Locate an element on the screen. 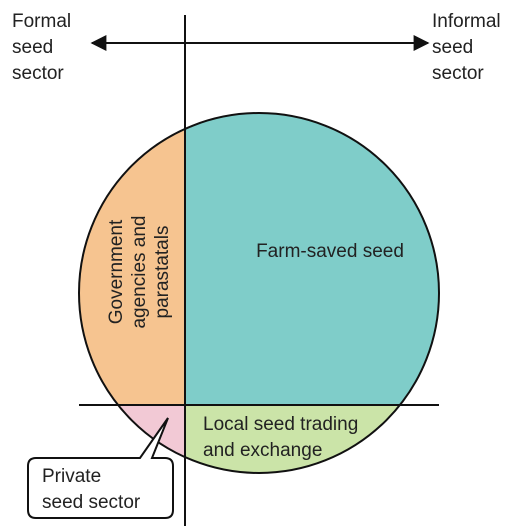  informal-label: Informal is located at coordinates (466, 21).